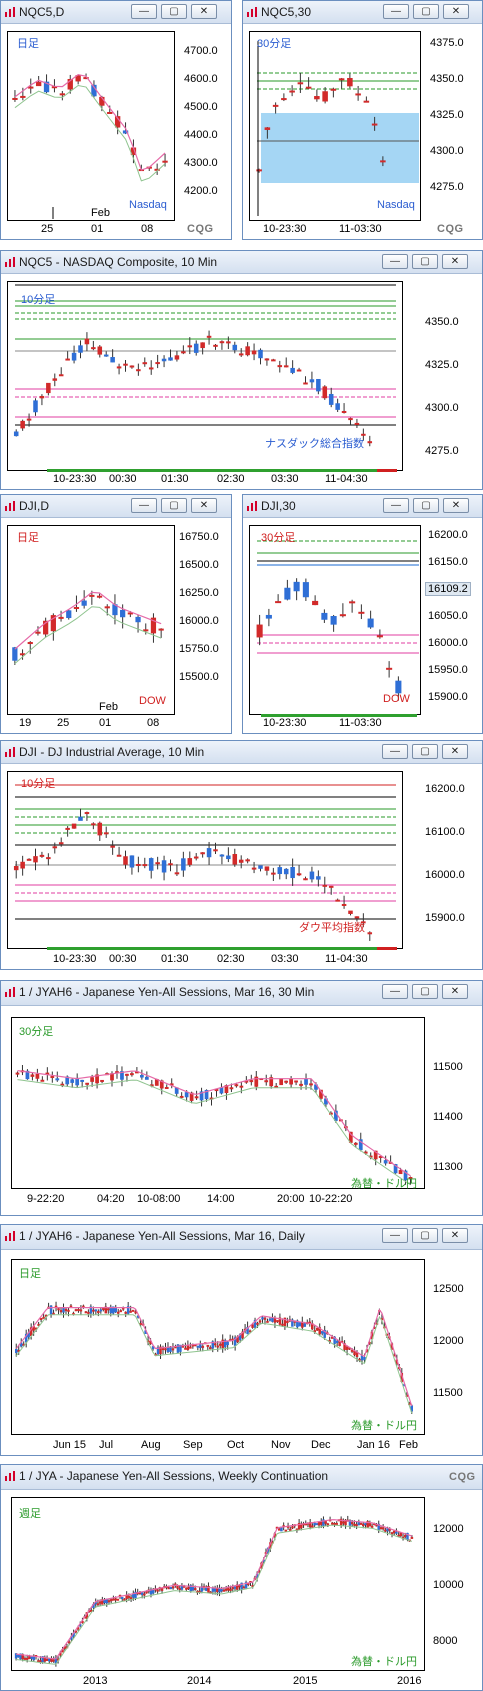 The width and height of the screenshot is (483, 1691). What do you see at coordinates (447, 43) in the screenshot?
I see `y-tick: 4375.0` at bounding box center [447, 43].